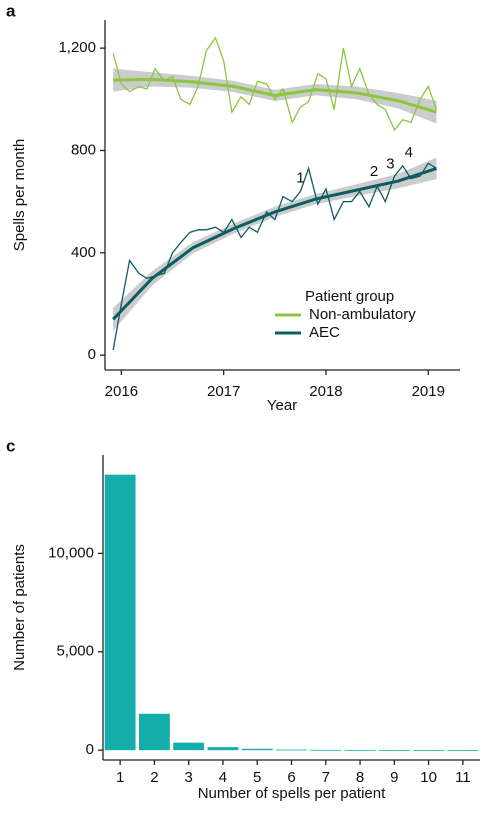 The image size is (481, 816). Describe the element at coordinates (300, 178) in the screenshot. I see `annotation: 1` at that location.